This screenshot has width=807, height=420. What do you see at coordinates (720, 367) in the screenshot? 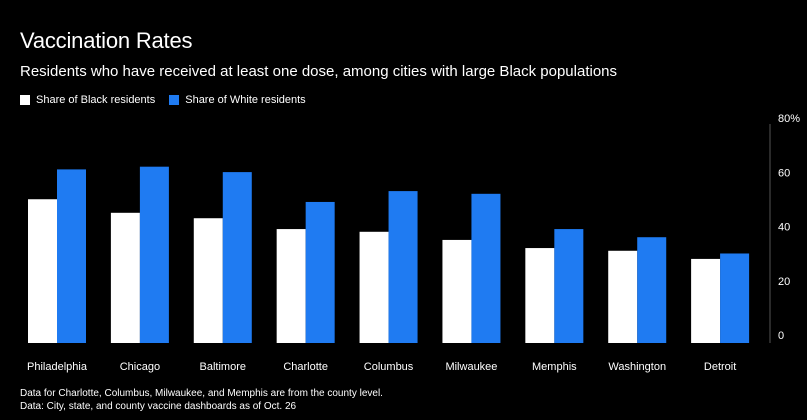
I see `category-label: Detroit` at bounding box center [720, 367].